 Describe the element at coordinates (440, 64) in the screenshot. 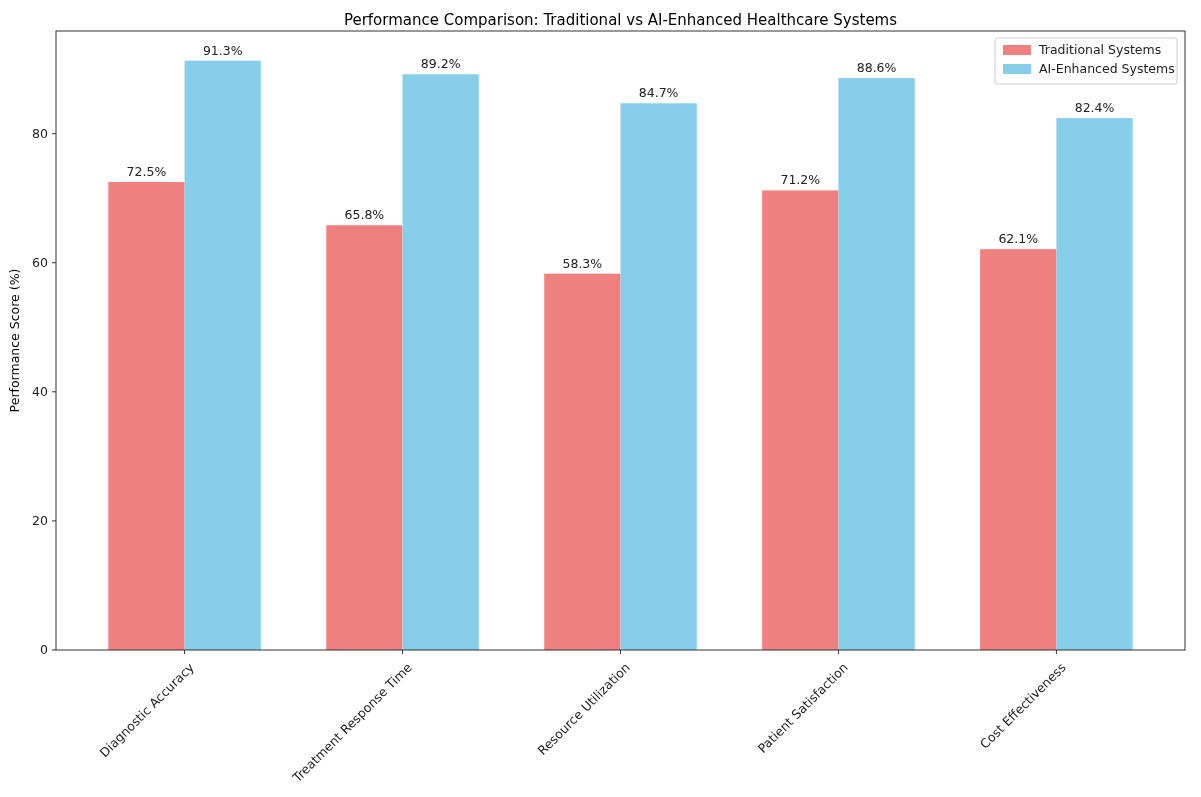

I see `data-label: 89.2%` at that location.